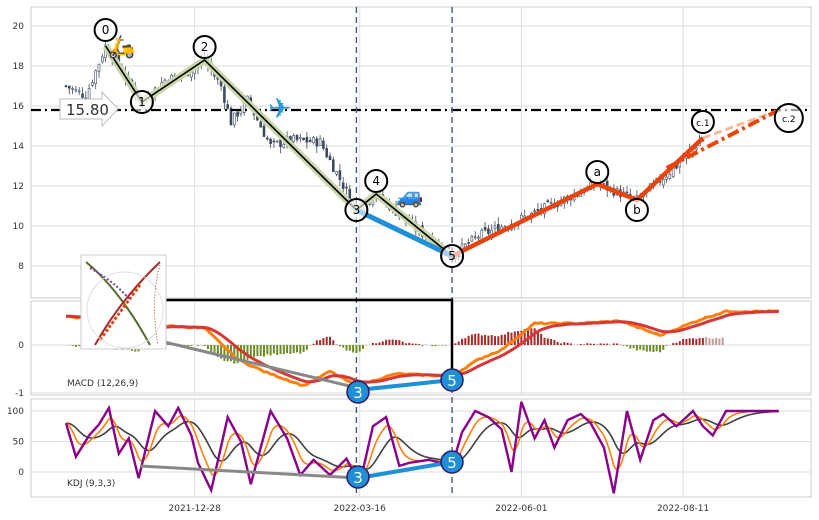  What do you see at coordinates (19, 107) in the screenshot?
I see `y-tick-label: 16` at bounding box center [19, 107].